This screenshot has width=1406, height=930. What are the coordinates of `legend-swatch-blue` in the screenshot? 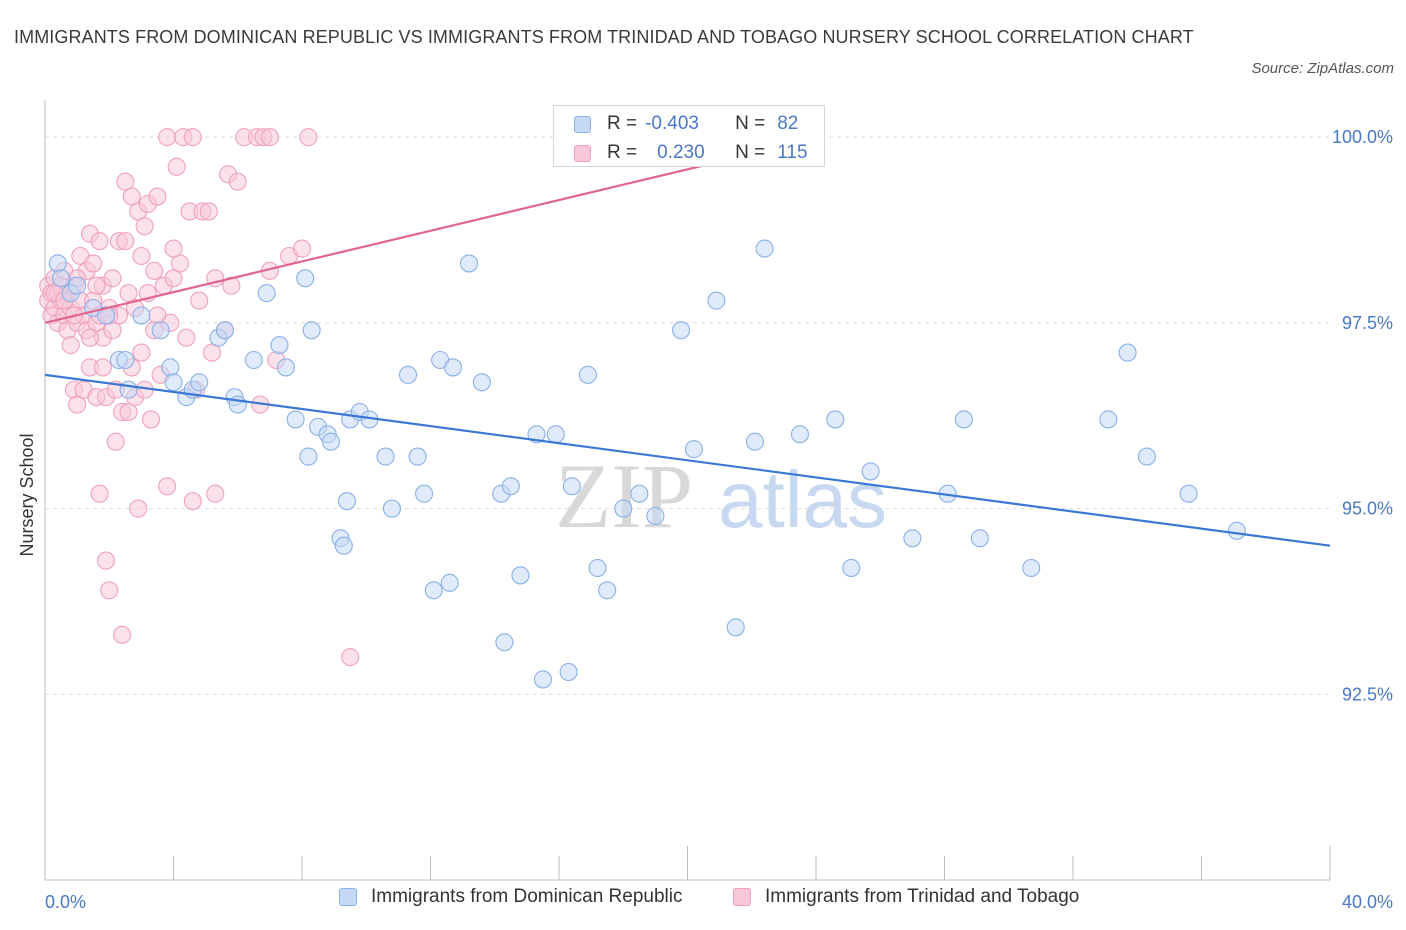 It's located at (348, 897).